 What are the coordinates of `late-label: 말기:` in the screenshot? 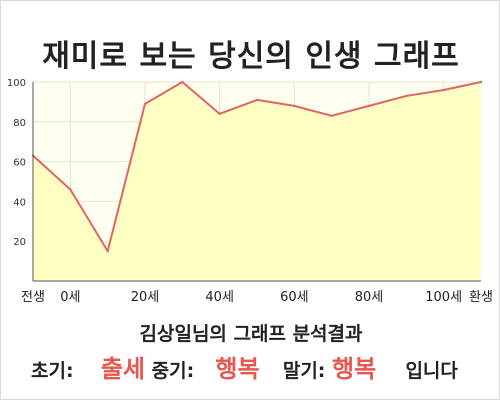 It's located at (304, 371).